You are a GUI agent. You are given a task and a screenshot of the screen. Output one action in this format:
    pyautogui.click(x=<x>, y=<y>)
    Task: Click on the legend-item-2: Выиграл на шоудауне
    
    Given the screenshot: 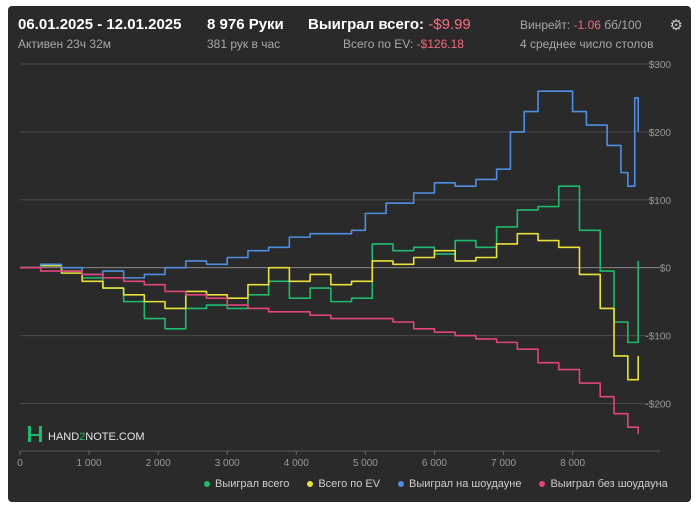 What is the action you would take?
    pyautogui.click(x=459, y=484)
    